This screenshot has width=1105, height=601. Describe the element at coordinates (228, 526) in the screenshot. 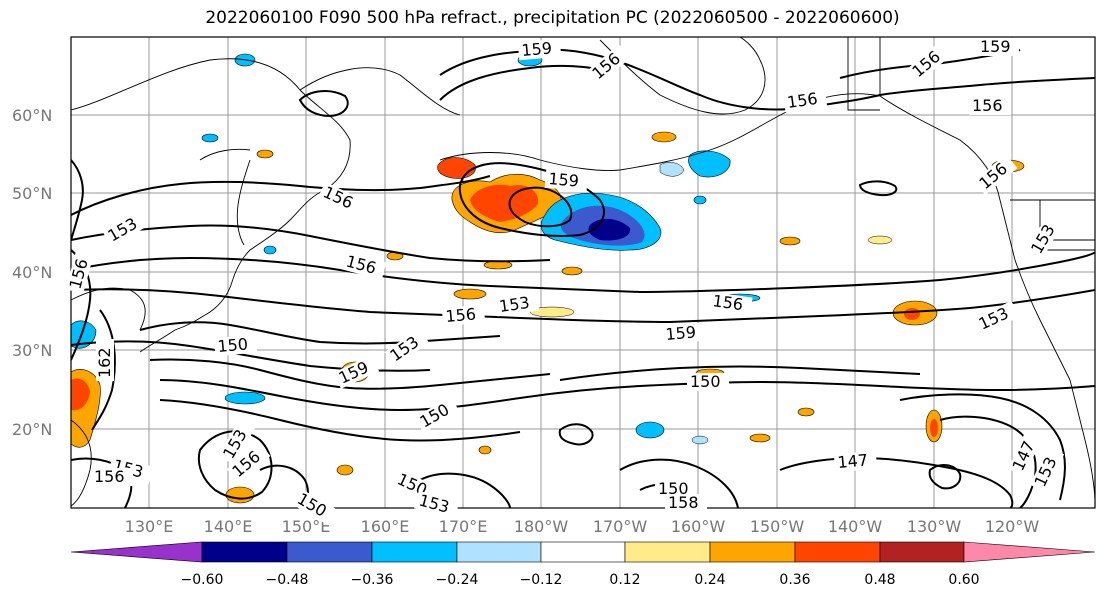

I see `lon-label: 140°E` at that location.